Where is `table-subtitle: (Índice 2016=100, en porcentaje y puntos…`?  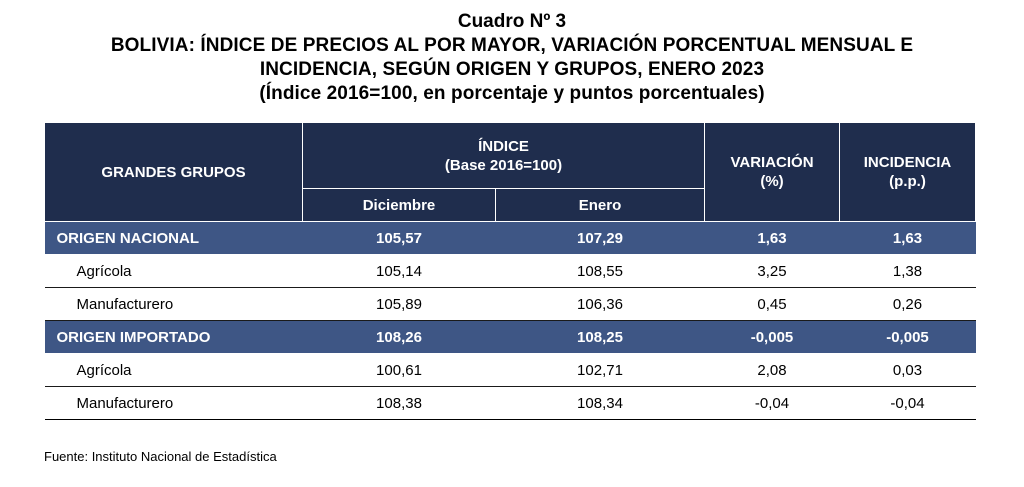
table-subtitle: (Índice 2016=100, en porcentaje y puntos… is located at coordinates (512, 93).